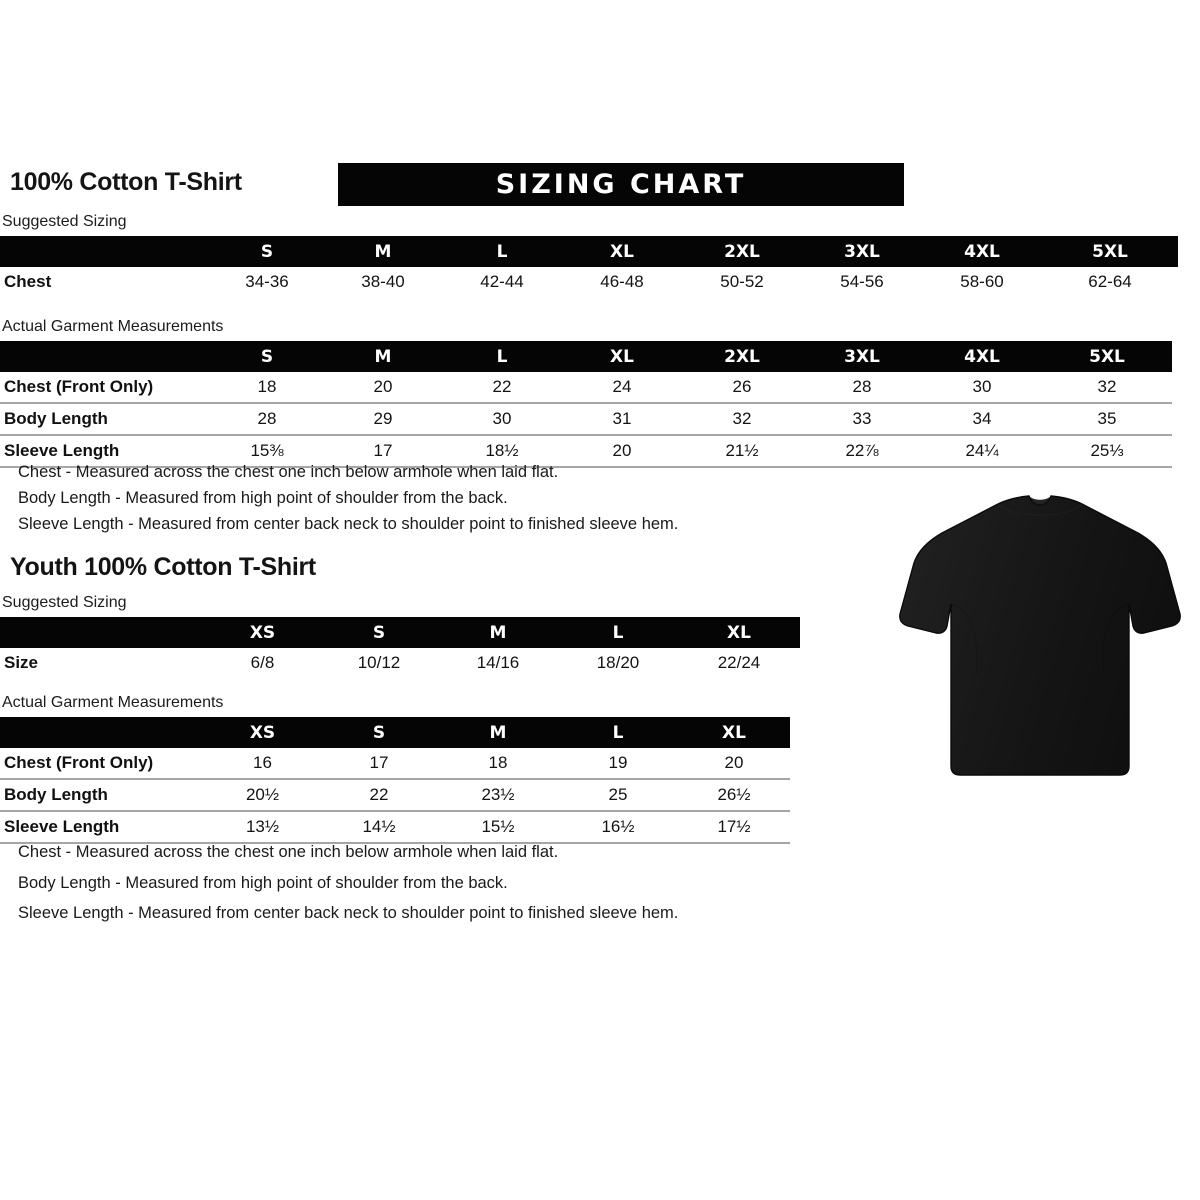  Describe the element at coordinates (739, 662) in the screenshot. I see `table-cell: 22/24` at that location.